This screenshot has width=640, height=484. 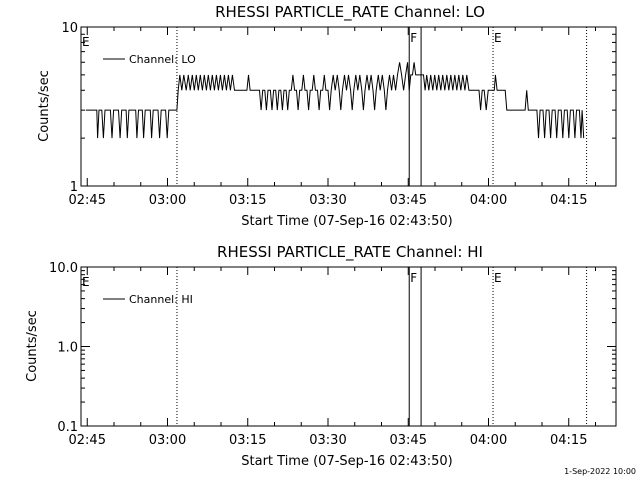 I want to click on y-tick-label: 1, so click(x=74, y=187).